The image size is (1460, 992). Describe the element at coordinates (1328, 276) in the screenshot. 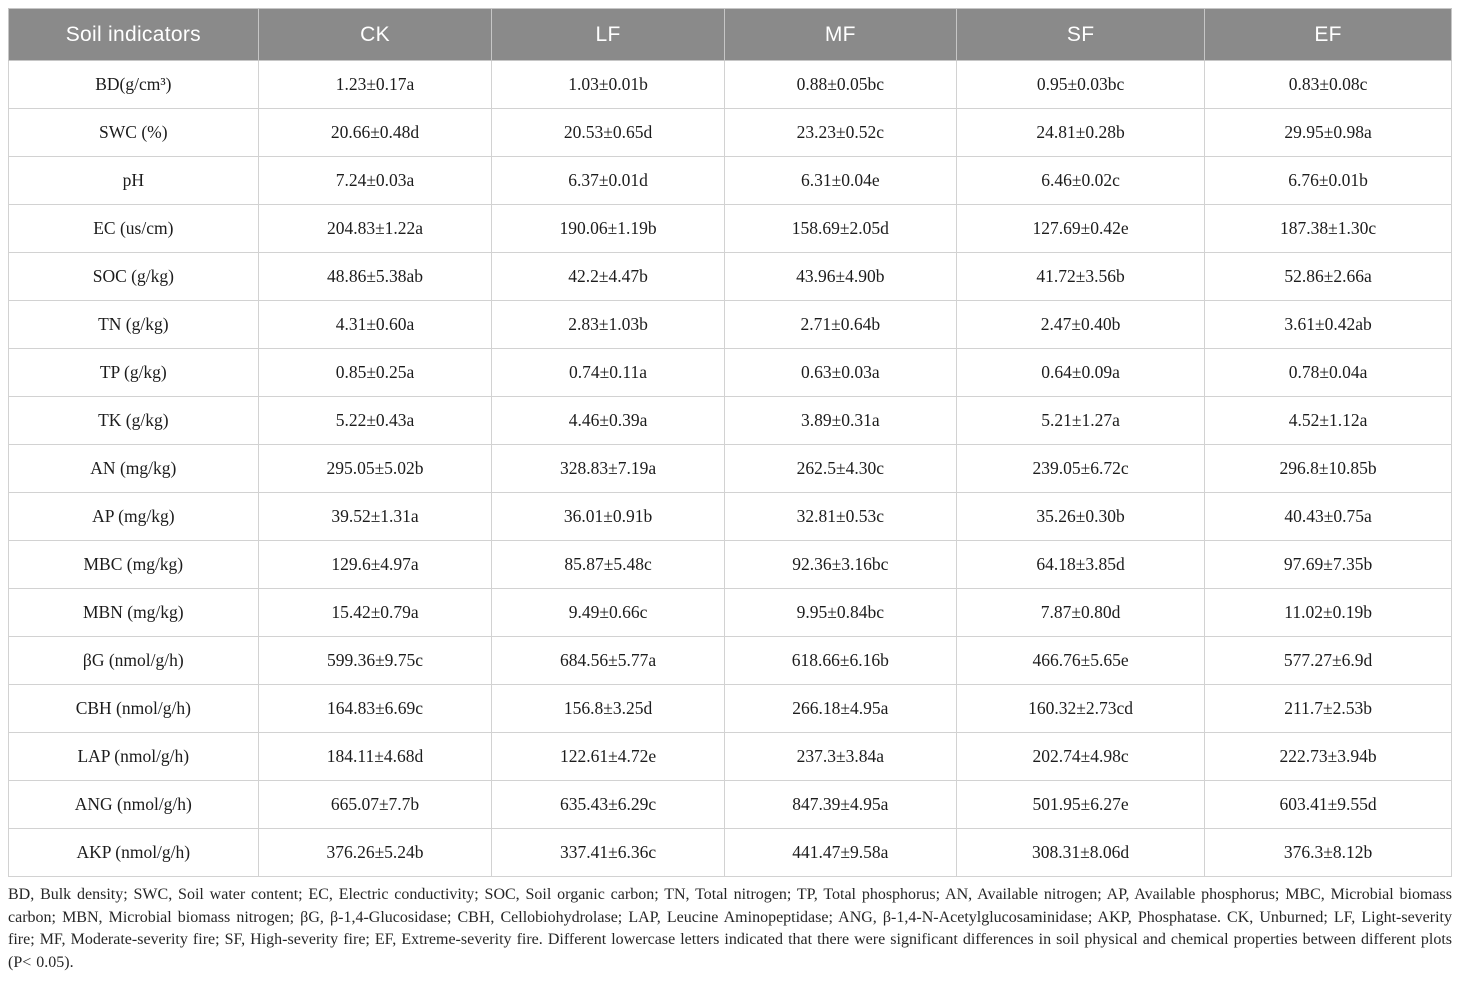

I see `value-cell: 52.86±2.66a` at that location.